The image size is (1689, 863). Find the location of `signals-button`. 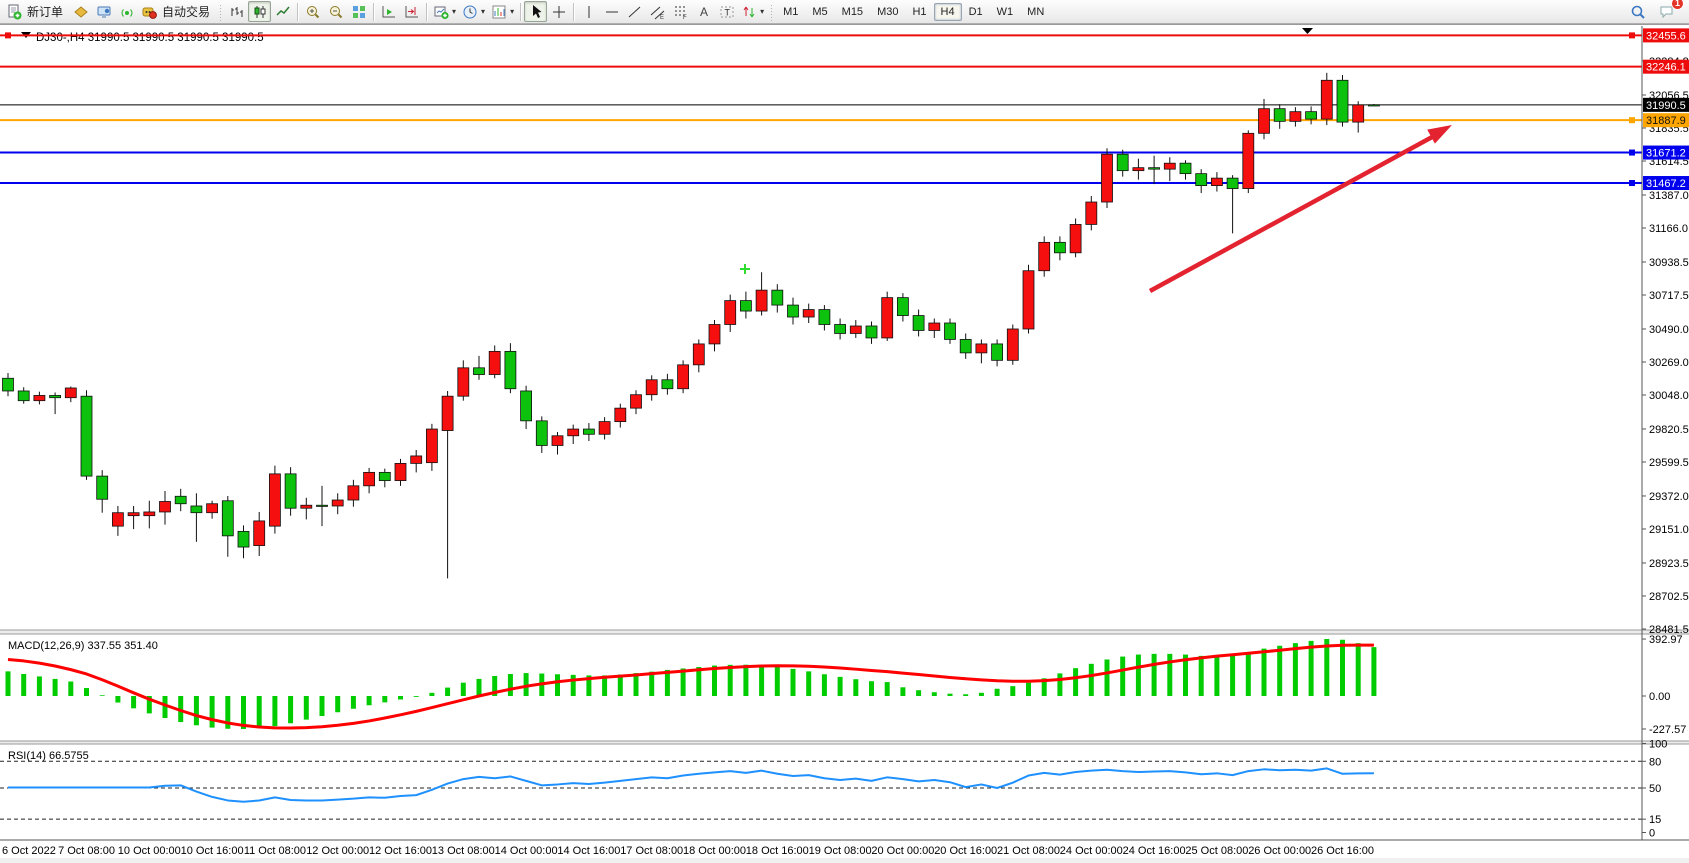

signals-button is located at coordinates (126, 11).